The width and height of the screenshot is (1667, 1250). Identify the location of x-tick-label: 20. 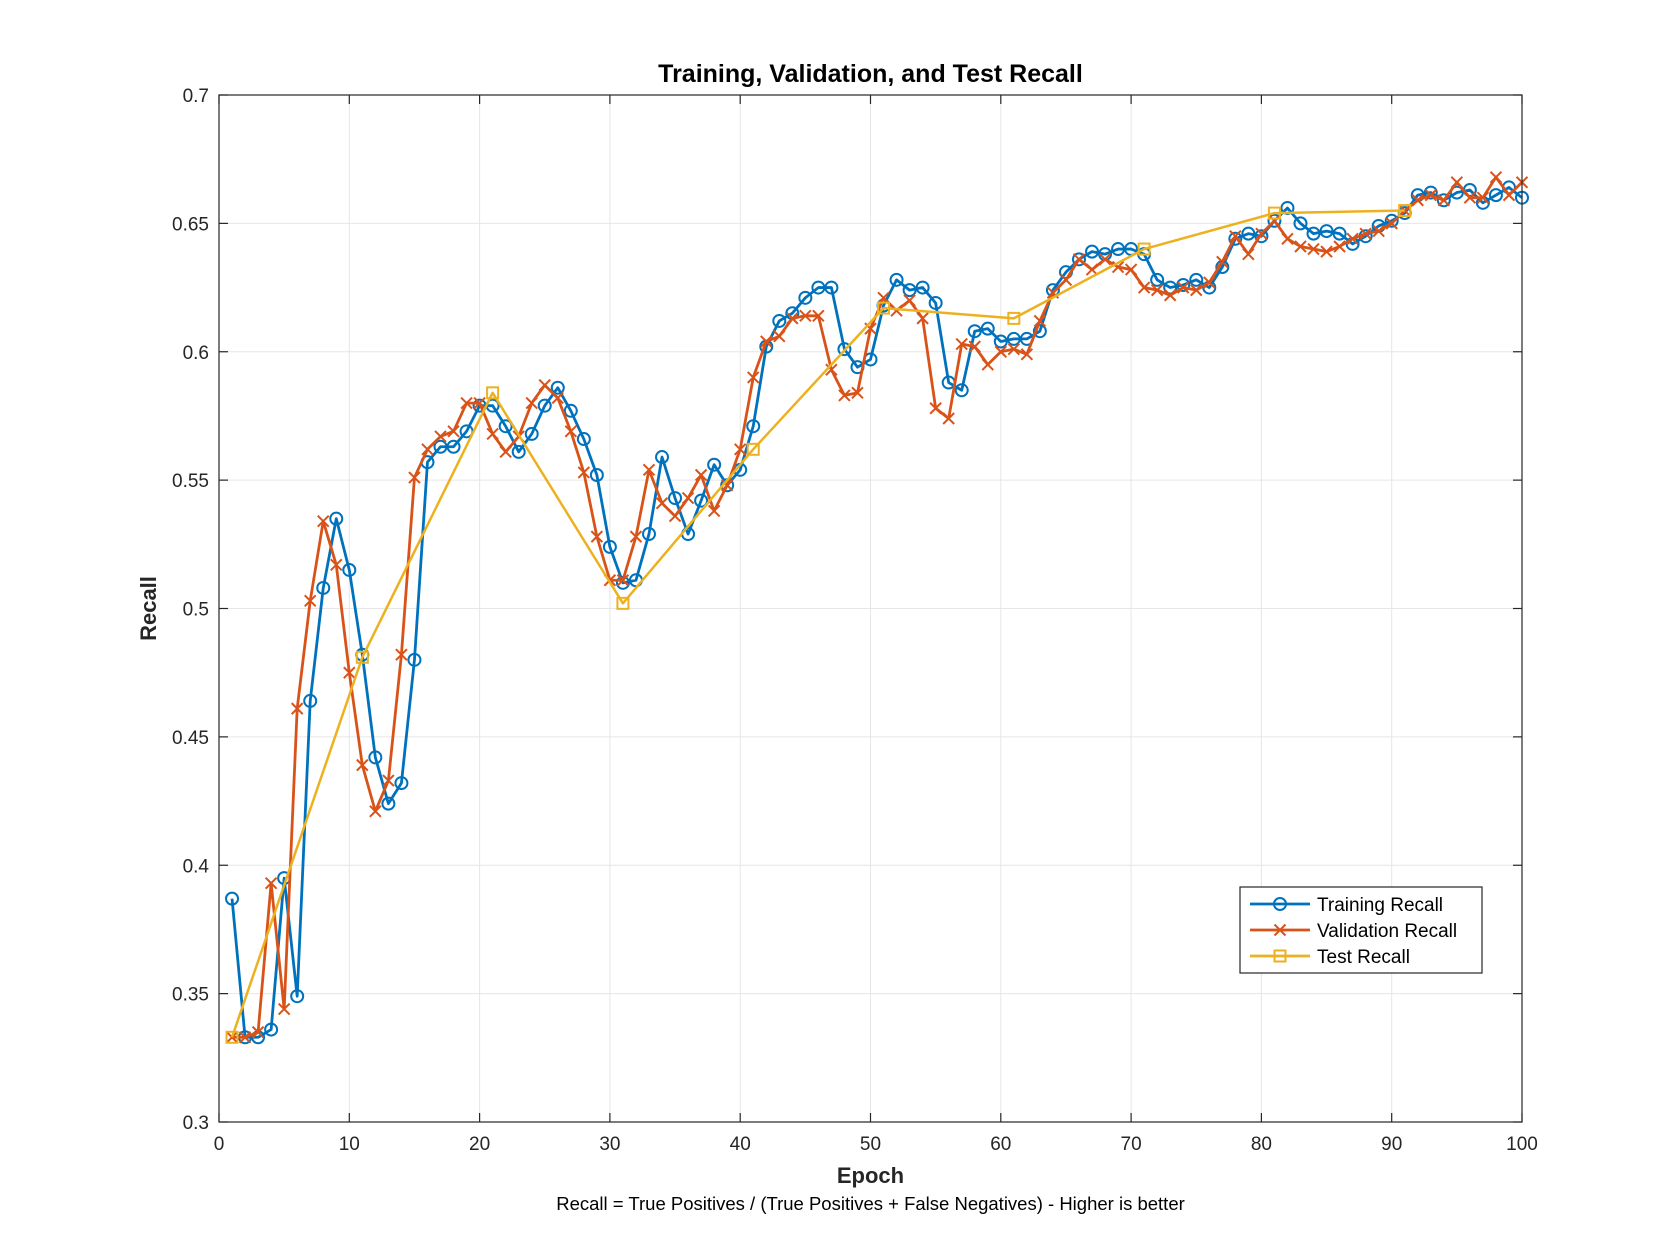
(479, 1144).